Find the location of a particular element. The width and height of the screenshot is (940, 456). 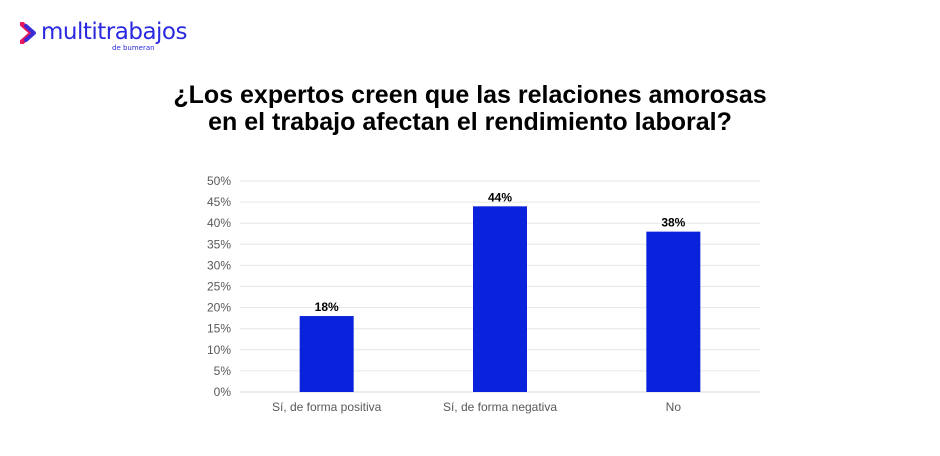

y-axis-ticks: 0% 5% 10% 15% 20% 25% 30% 35% 40% 45% 50% is located at coordinates (219, 286).